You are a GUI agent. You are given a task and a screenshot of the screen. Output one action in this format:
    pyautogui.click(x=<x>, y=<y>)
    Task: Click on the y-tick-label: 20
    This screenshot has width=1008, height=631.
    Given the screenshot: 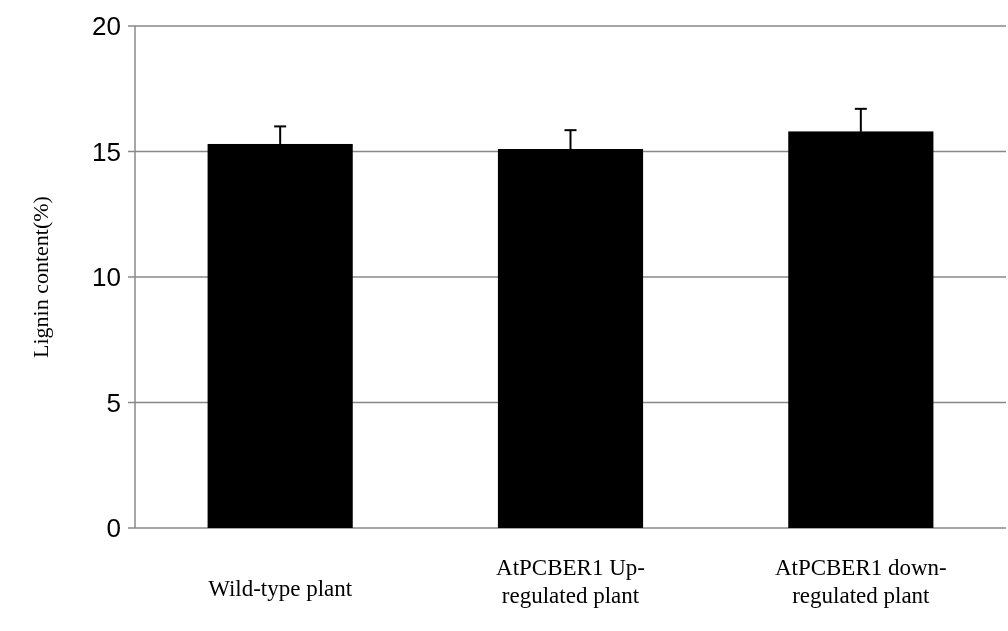 What is the action you would take?
    pyautogui.click(x=106, y=26)
    